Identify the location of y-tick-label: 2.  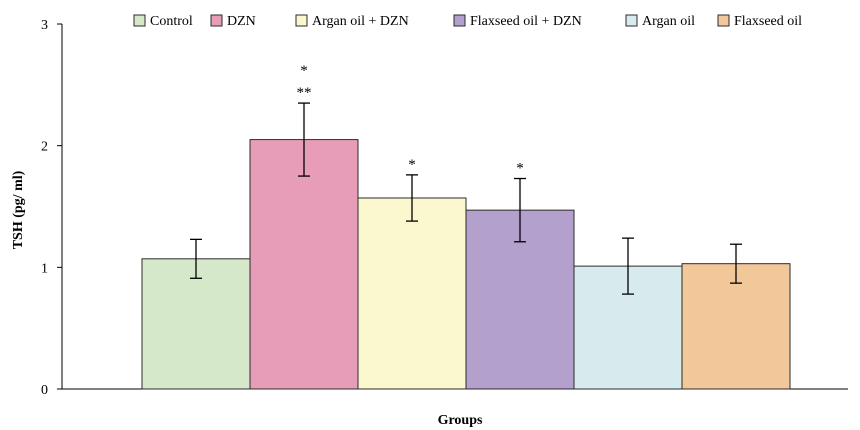
(44, 147).